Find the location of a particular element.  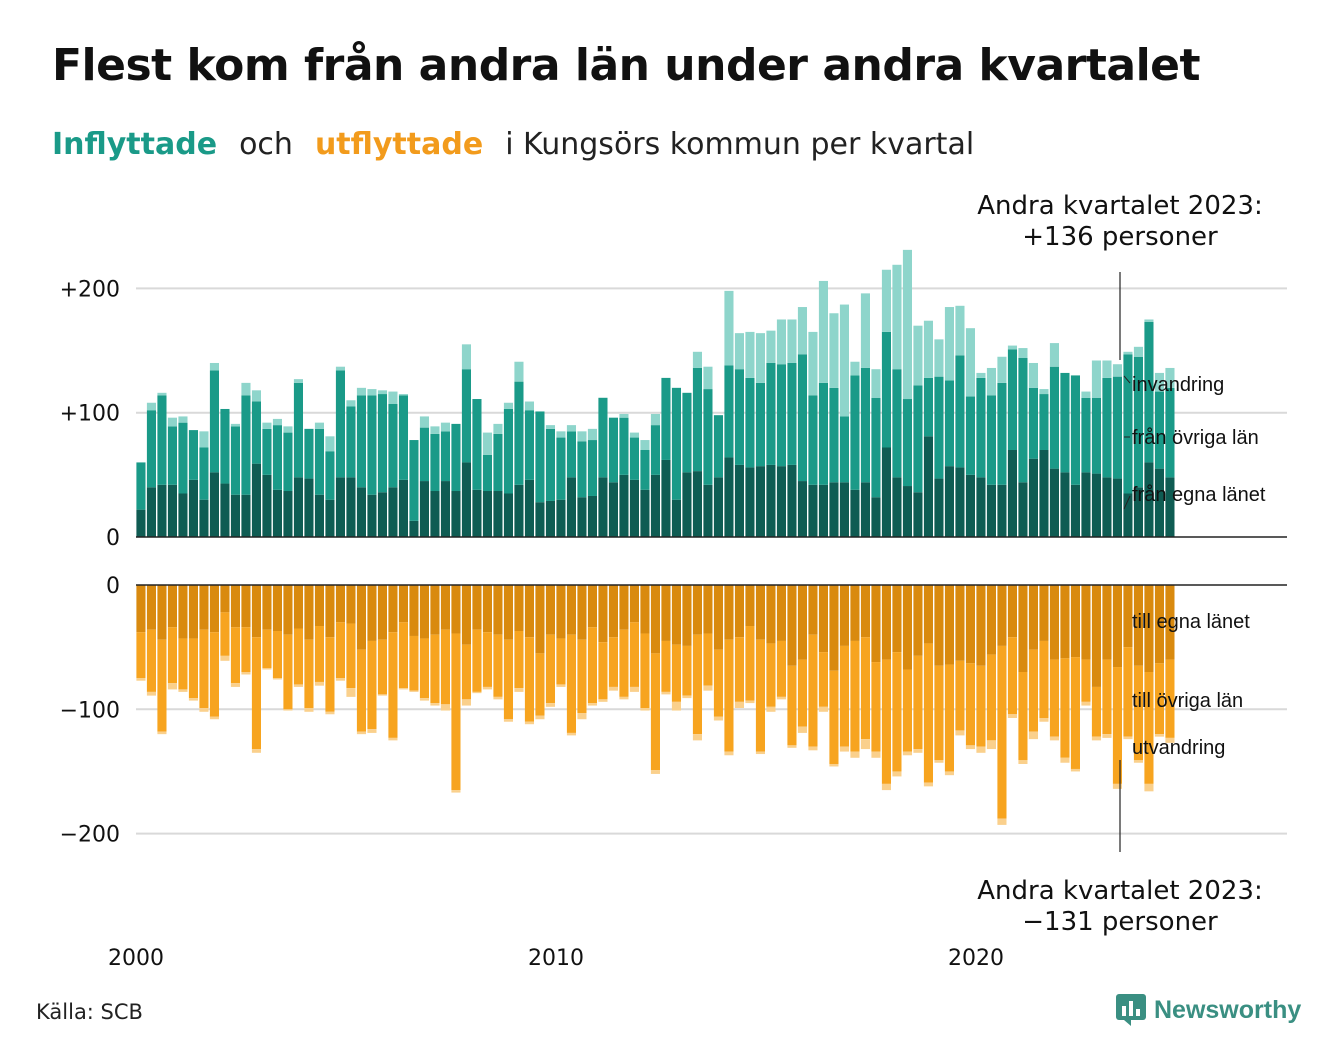

label-connector is located at coordinates (1127, 502).